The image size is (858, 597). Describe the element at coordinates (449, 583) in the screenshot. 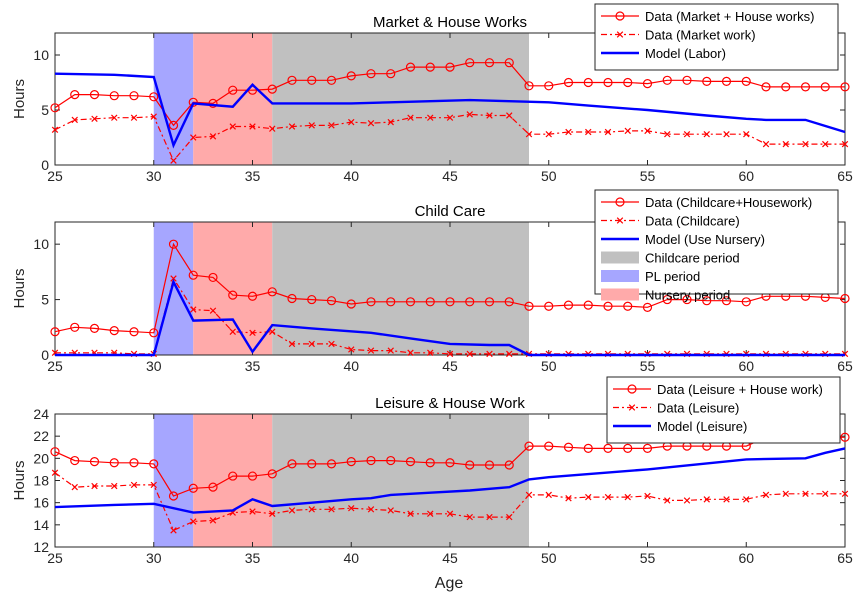

I see `x-axis-label: Age` at that location.